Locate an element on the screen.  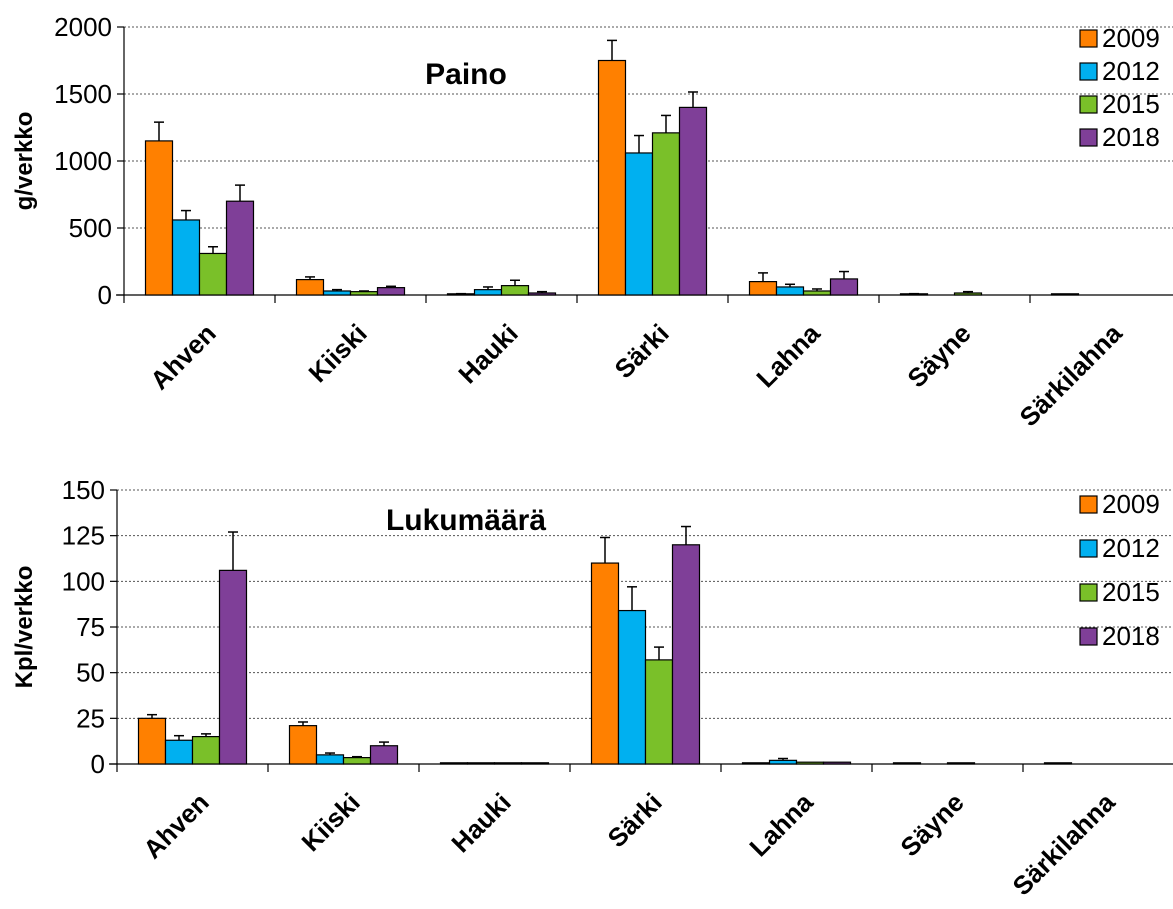
y-tick-label: 2000 is located at coordinates (83, 27).